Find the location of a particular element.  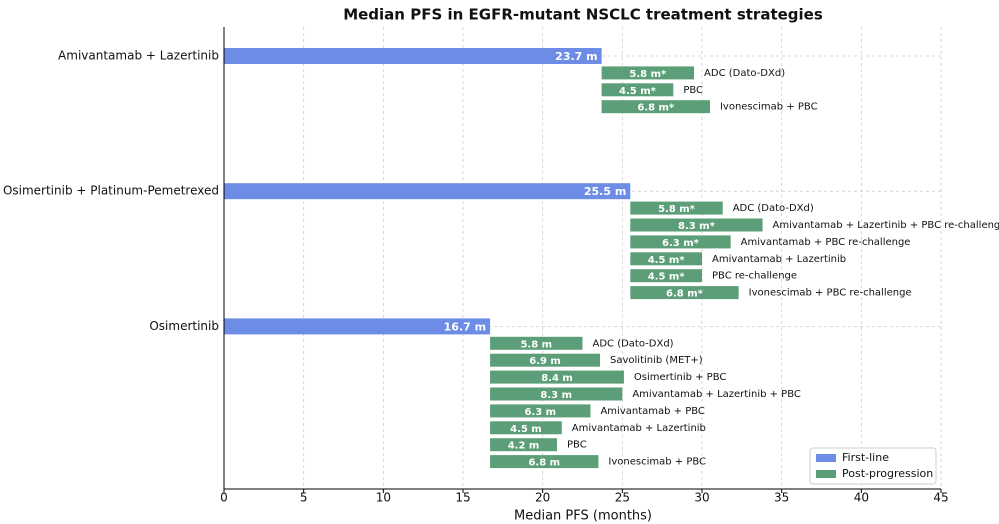

legend-label: Post-progression is located at coordinates (887, 473).